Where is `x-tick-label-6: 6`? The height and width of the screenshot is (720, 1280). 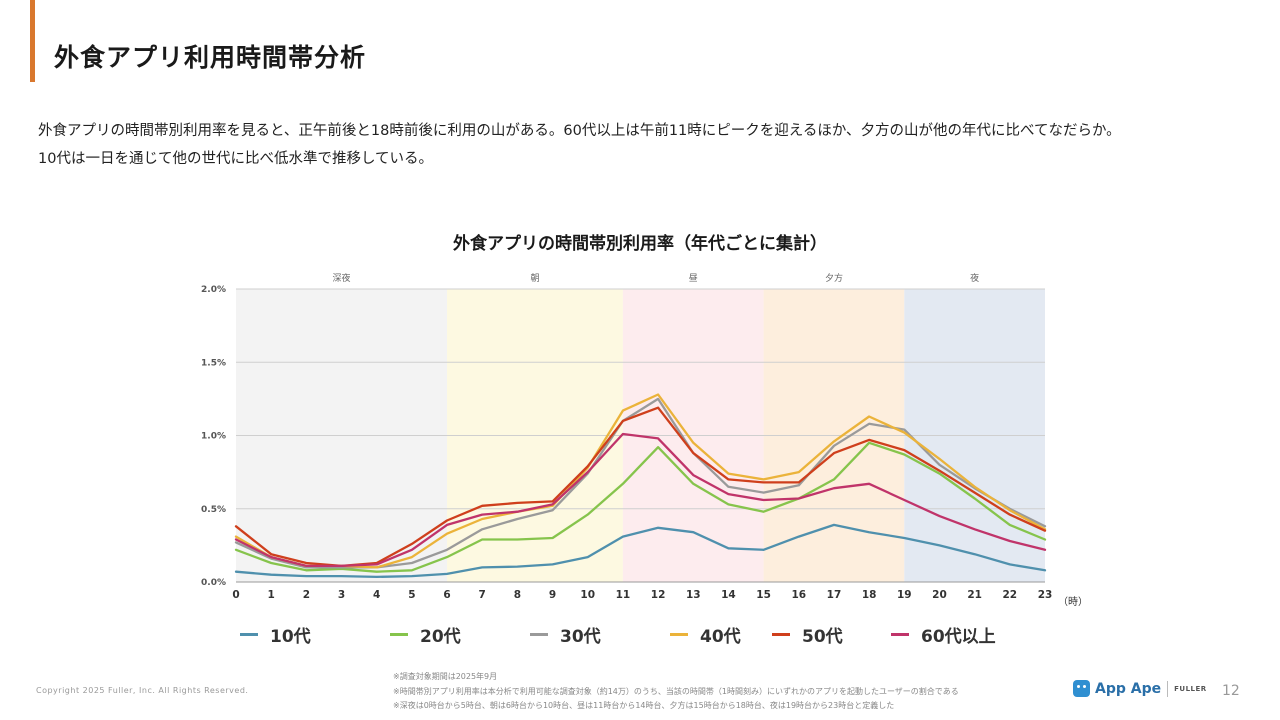
x-tick-label-6: 6 is located at coordinates (446, 595).